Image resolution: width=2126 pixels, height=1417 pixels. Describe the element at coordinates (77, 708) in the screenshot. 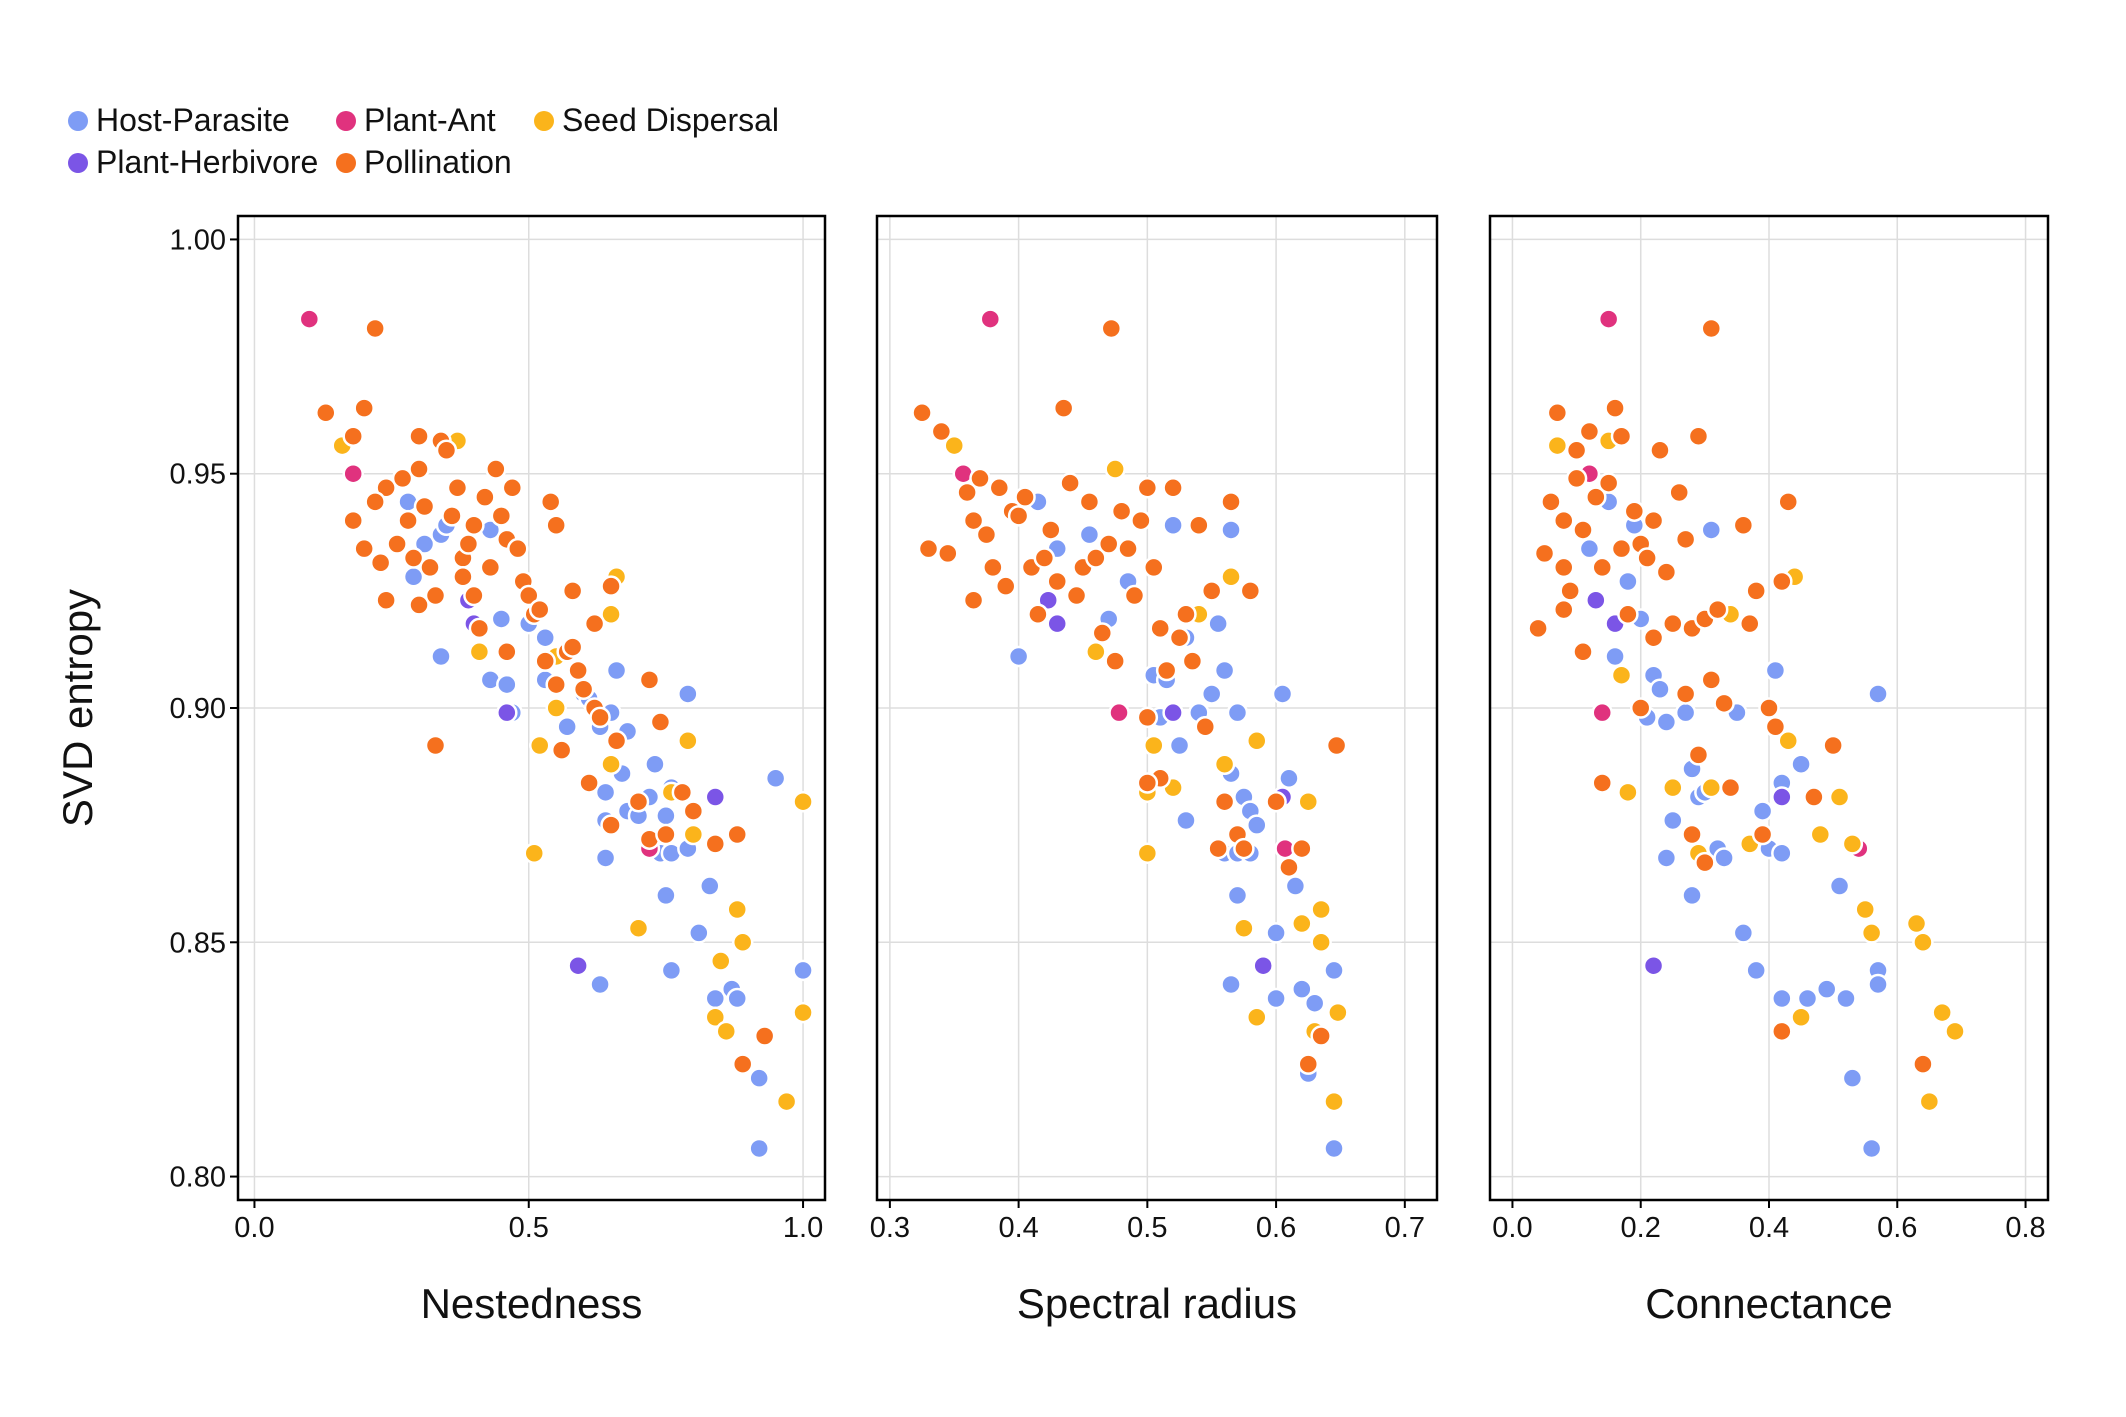

I see `y-axis-label: SVD entropy` at that location.